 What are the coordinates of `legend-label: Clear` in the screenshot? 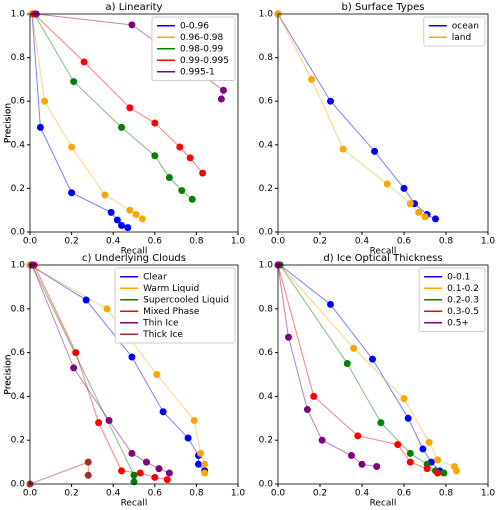 It's located at (155, 277).